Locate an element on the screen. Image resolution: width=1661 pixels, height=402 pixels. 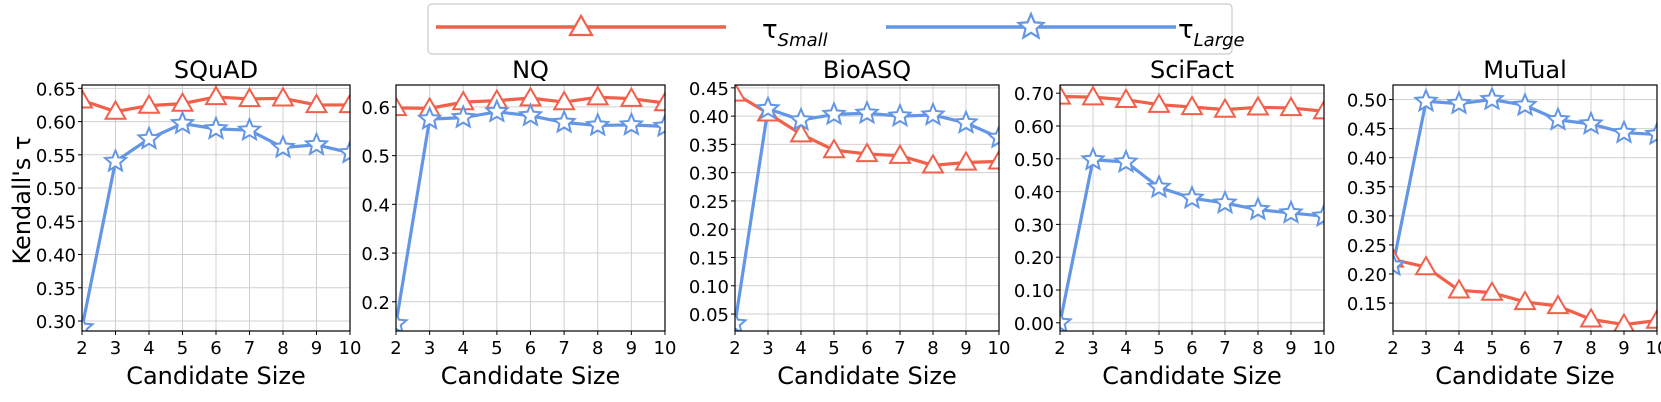
x-tick-label: 4 is located at coordinates (800, 348).